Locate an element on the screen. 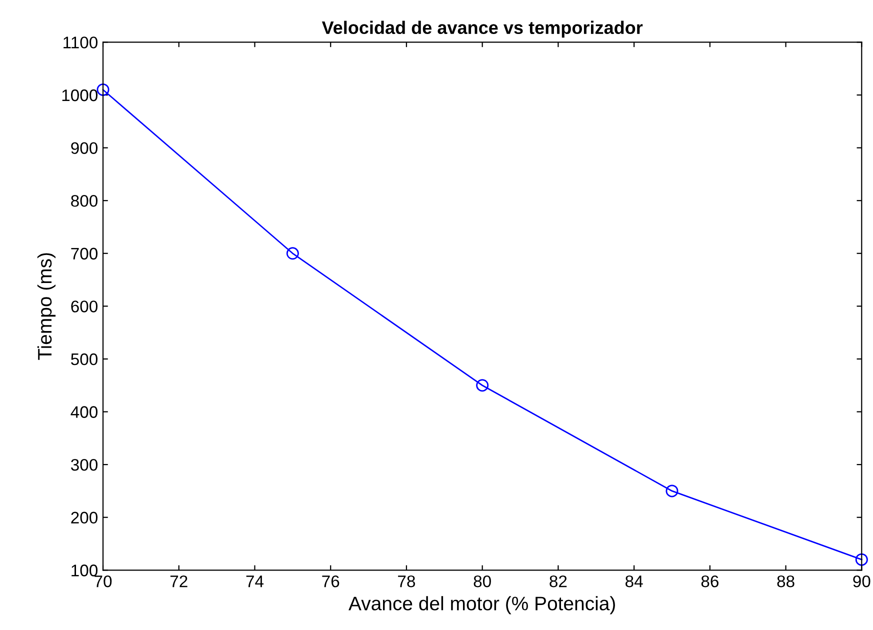 The height and width of the screenshot is (630, 873). x-tick-label: 70 is located at coordinates (103, 581).